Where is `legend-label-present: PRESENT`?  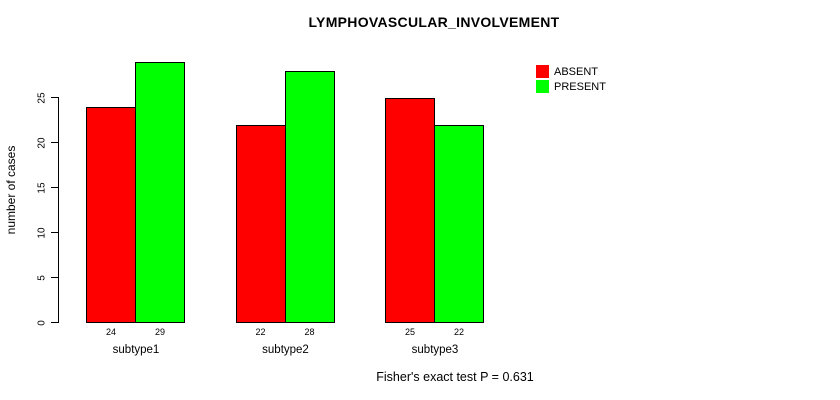
legend-label-present: PRESENT is located at coordinates (580, 86).